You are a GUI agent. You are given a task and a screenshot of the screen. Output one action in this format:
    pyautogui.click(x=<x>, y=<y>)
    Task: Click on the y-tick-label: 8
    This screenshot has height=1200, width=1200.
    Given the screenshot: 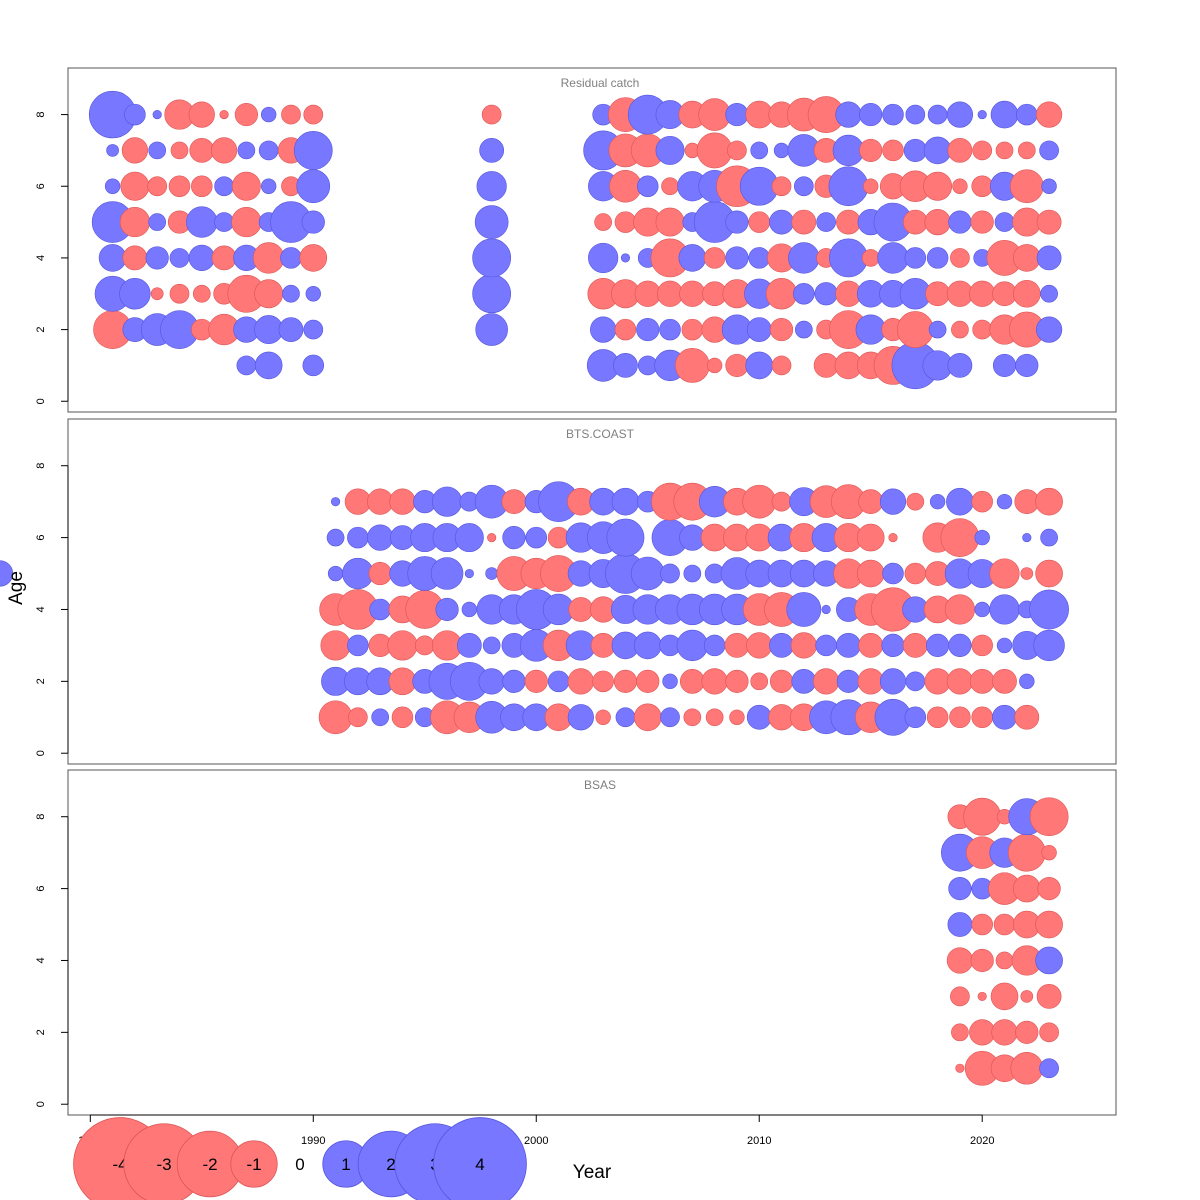 What is the action you would take?
    pyautogui.click(x=41, y=466)
    